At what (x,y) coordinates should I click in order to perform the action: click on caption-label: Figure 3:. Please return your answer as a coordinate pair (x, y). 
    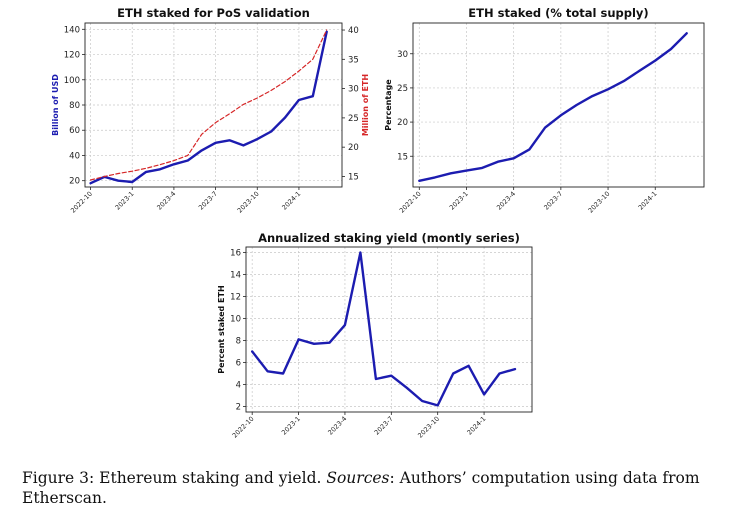
    Looking at the image, I should click on (58, 478).